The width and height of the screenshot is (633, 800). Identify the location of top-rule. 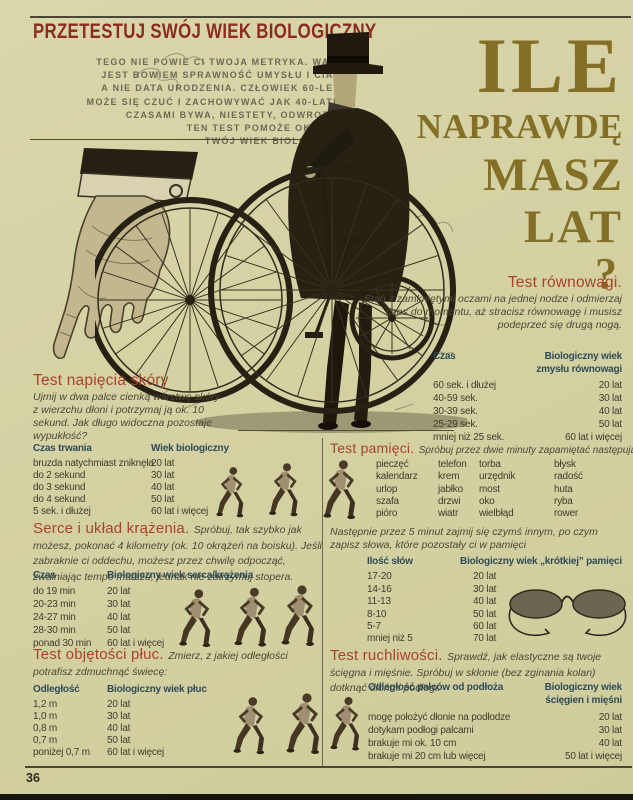
(330, 17).